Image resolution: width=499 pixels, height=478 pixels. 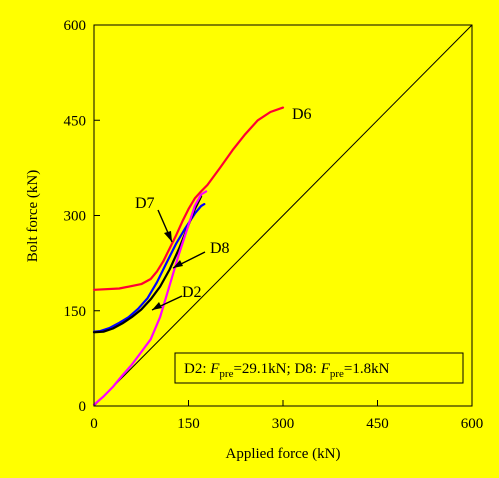 What do you see at coordinates (263, 369) in the screenshot?
I see `legend-d2-value: =29.1kN;` at bounding box center [263, 369].